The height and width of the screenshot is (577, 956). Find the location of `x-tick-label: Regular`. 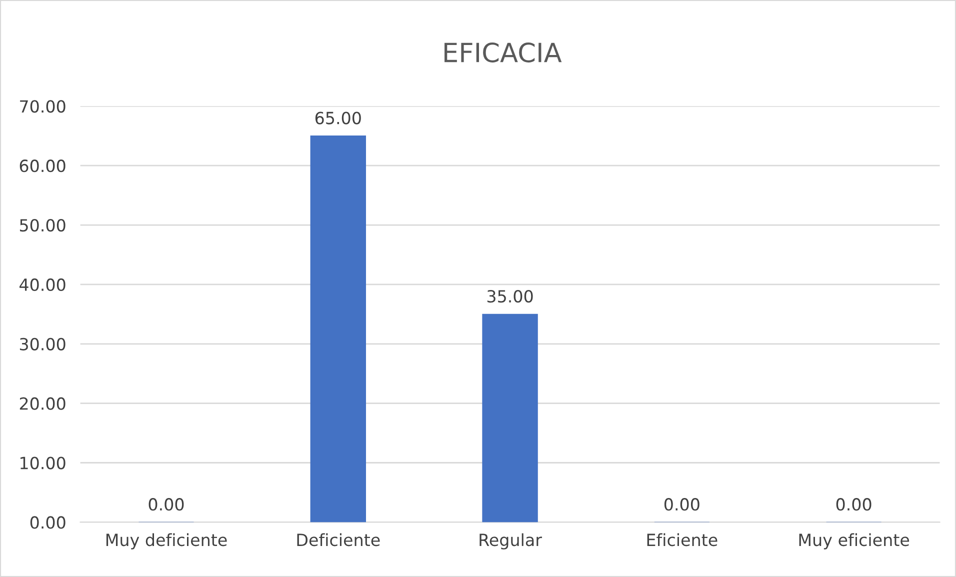

x-tick-label: Regular is located at coordinates (511, 541).